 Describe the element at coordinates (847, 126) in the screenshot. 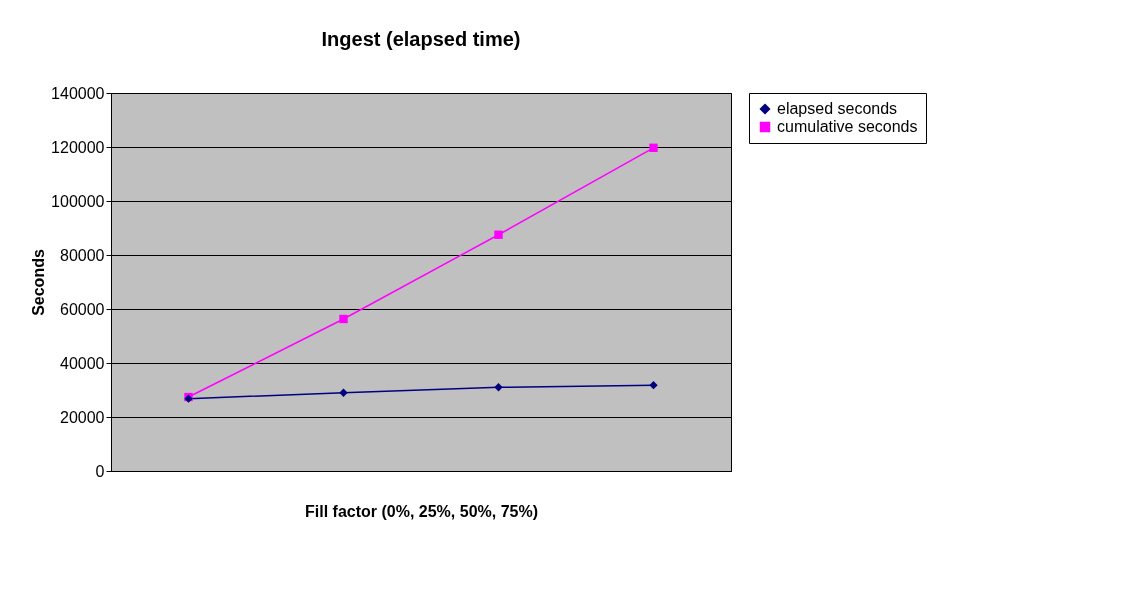

I see `legend-label: cumulative seconds` at that location.